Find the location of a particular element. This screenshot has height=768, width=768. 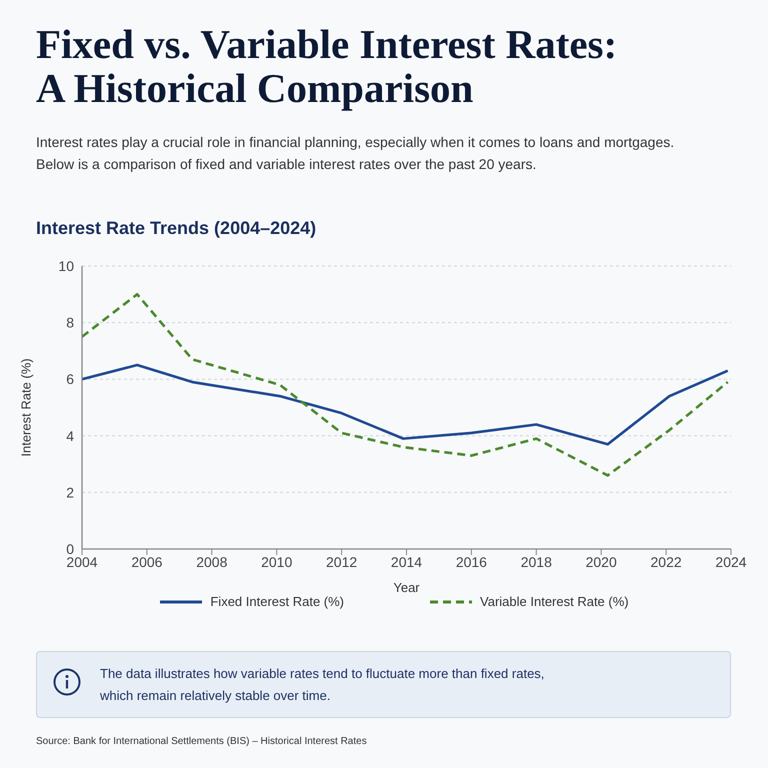

y-tick-label: 8 is located at coordinates (70, 322).